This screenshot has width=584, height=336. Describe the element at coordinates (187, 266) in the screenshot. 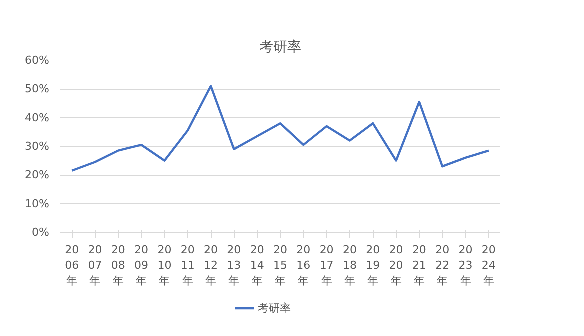

I see `x-tick-label: 2011年` at that location.